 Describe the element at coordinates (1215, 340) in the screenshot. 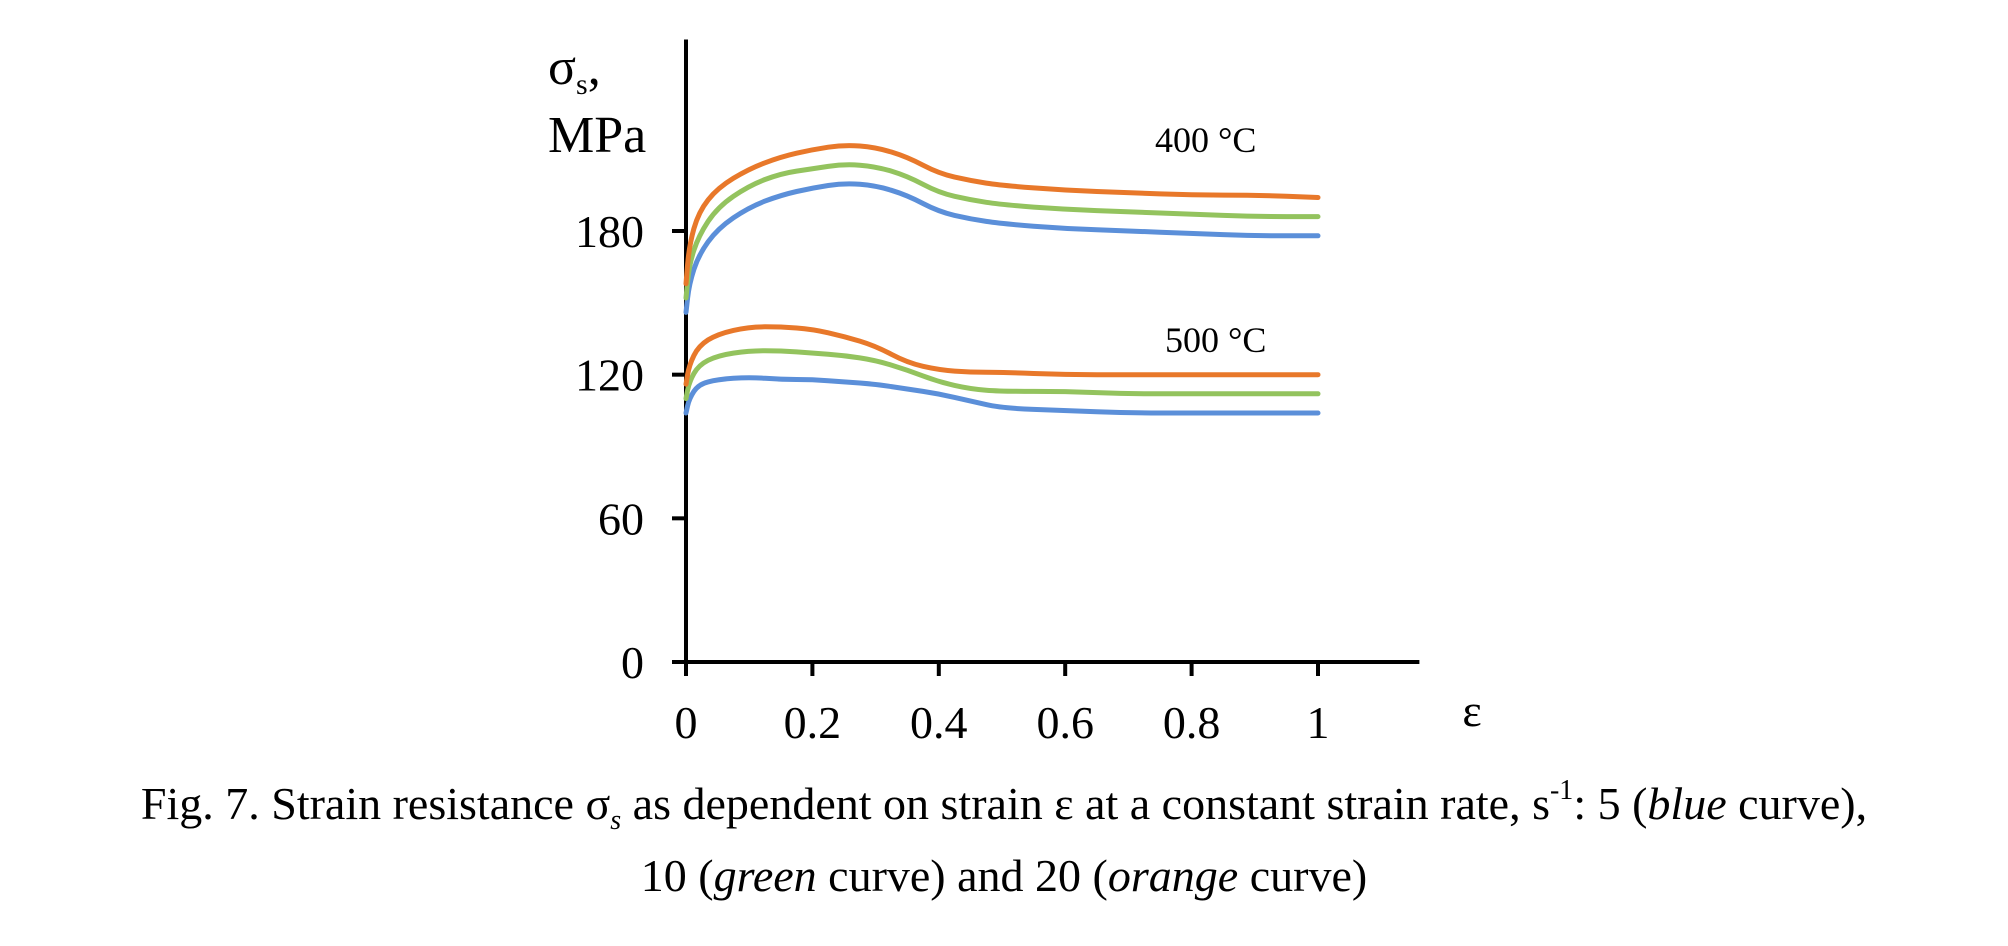

I see `annotation-500c: 500 °C` at that location.